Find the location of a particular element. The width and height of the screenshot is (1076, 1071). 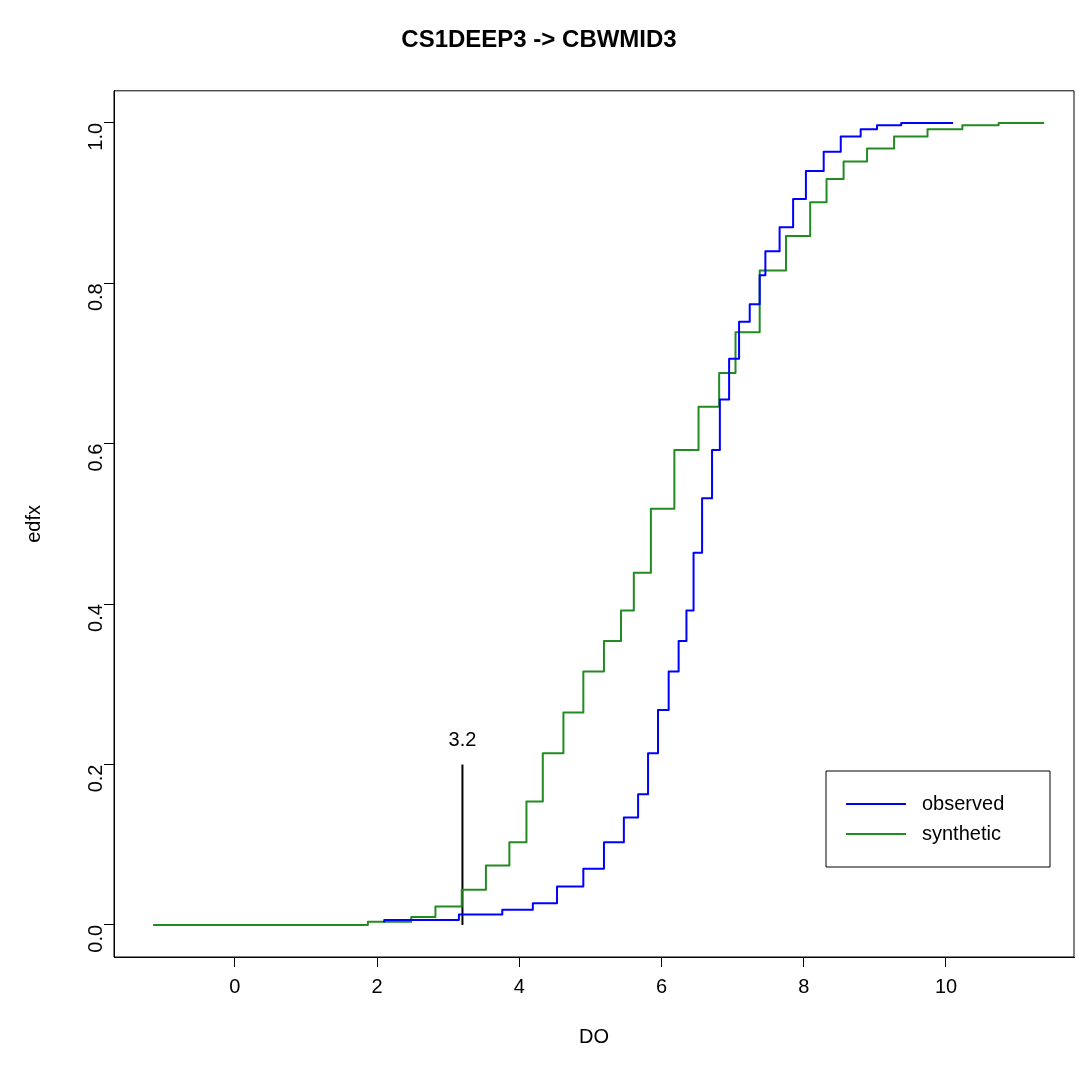

x-tick-label: 4 is located at coordinates (519, 985).